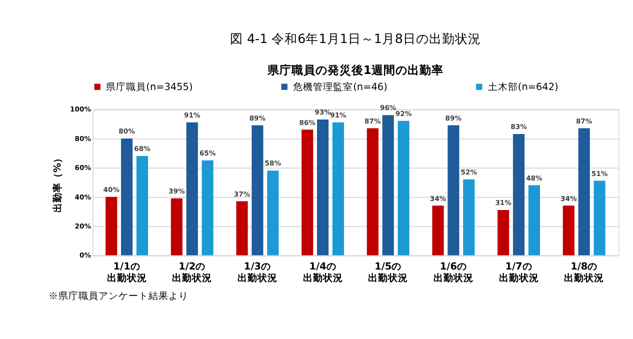 Image resolution: width=633 pixels, height=339 pixels. I want to click on x-tick-label: 1/8の出勤状況, so click(584, 272).